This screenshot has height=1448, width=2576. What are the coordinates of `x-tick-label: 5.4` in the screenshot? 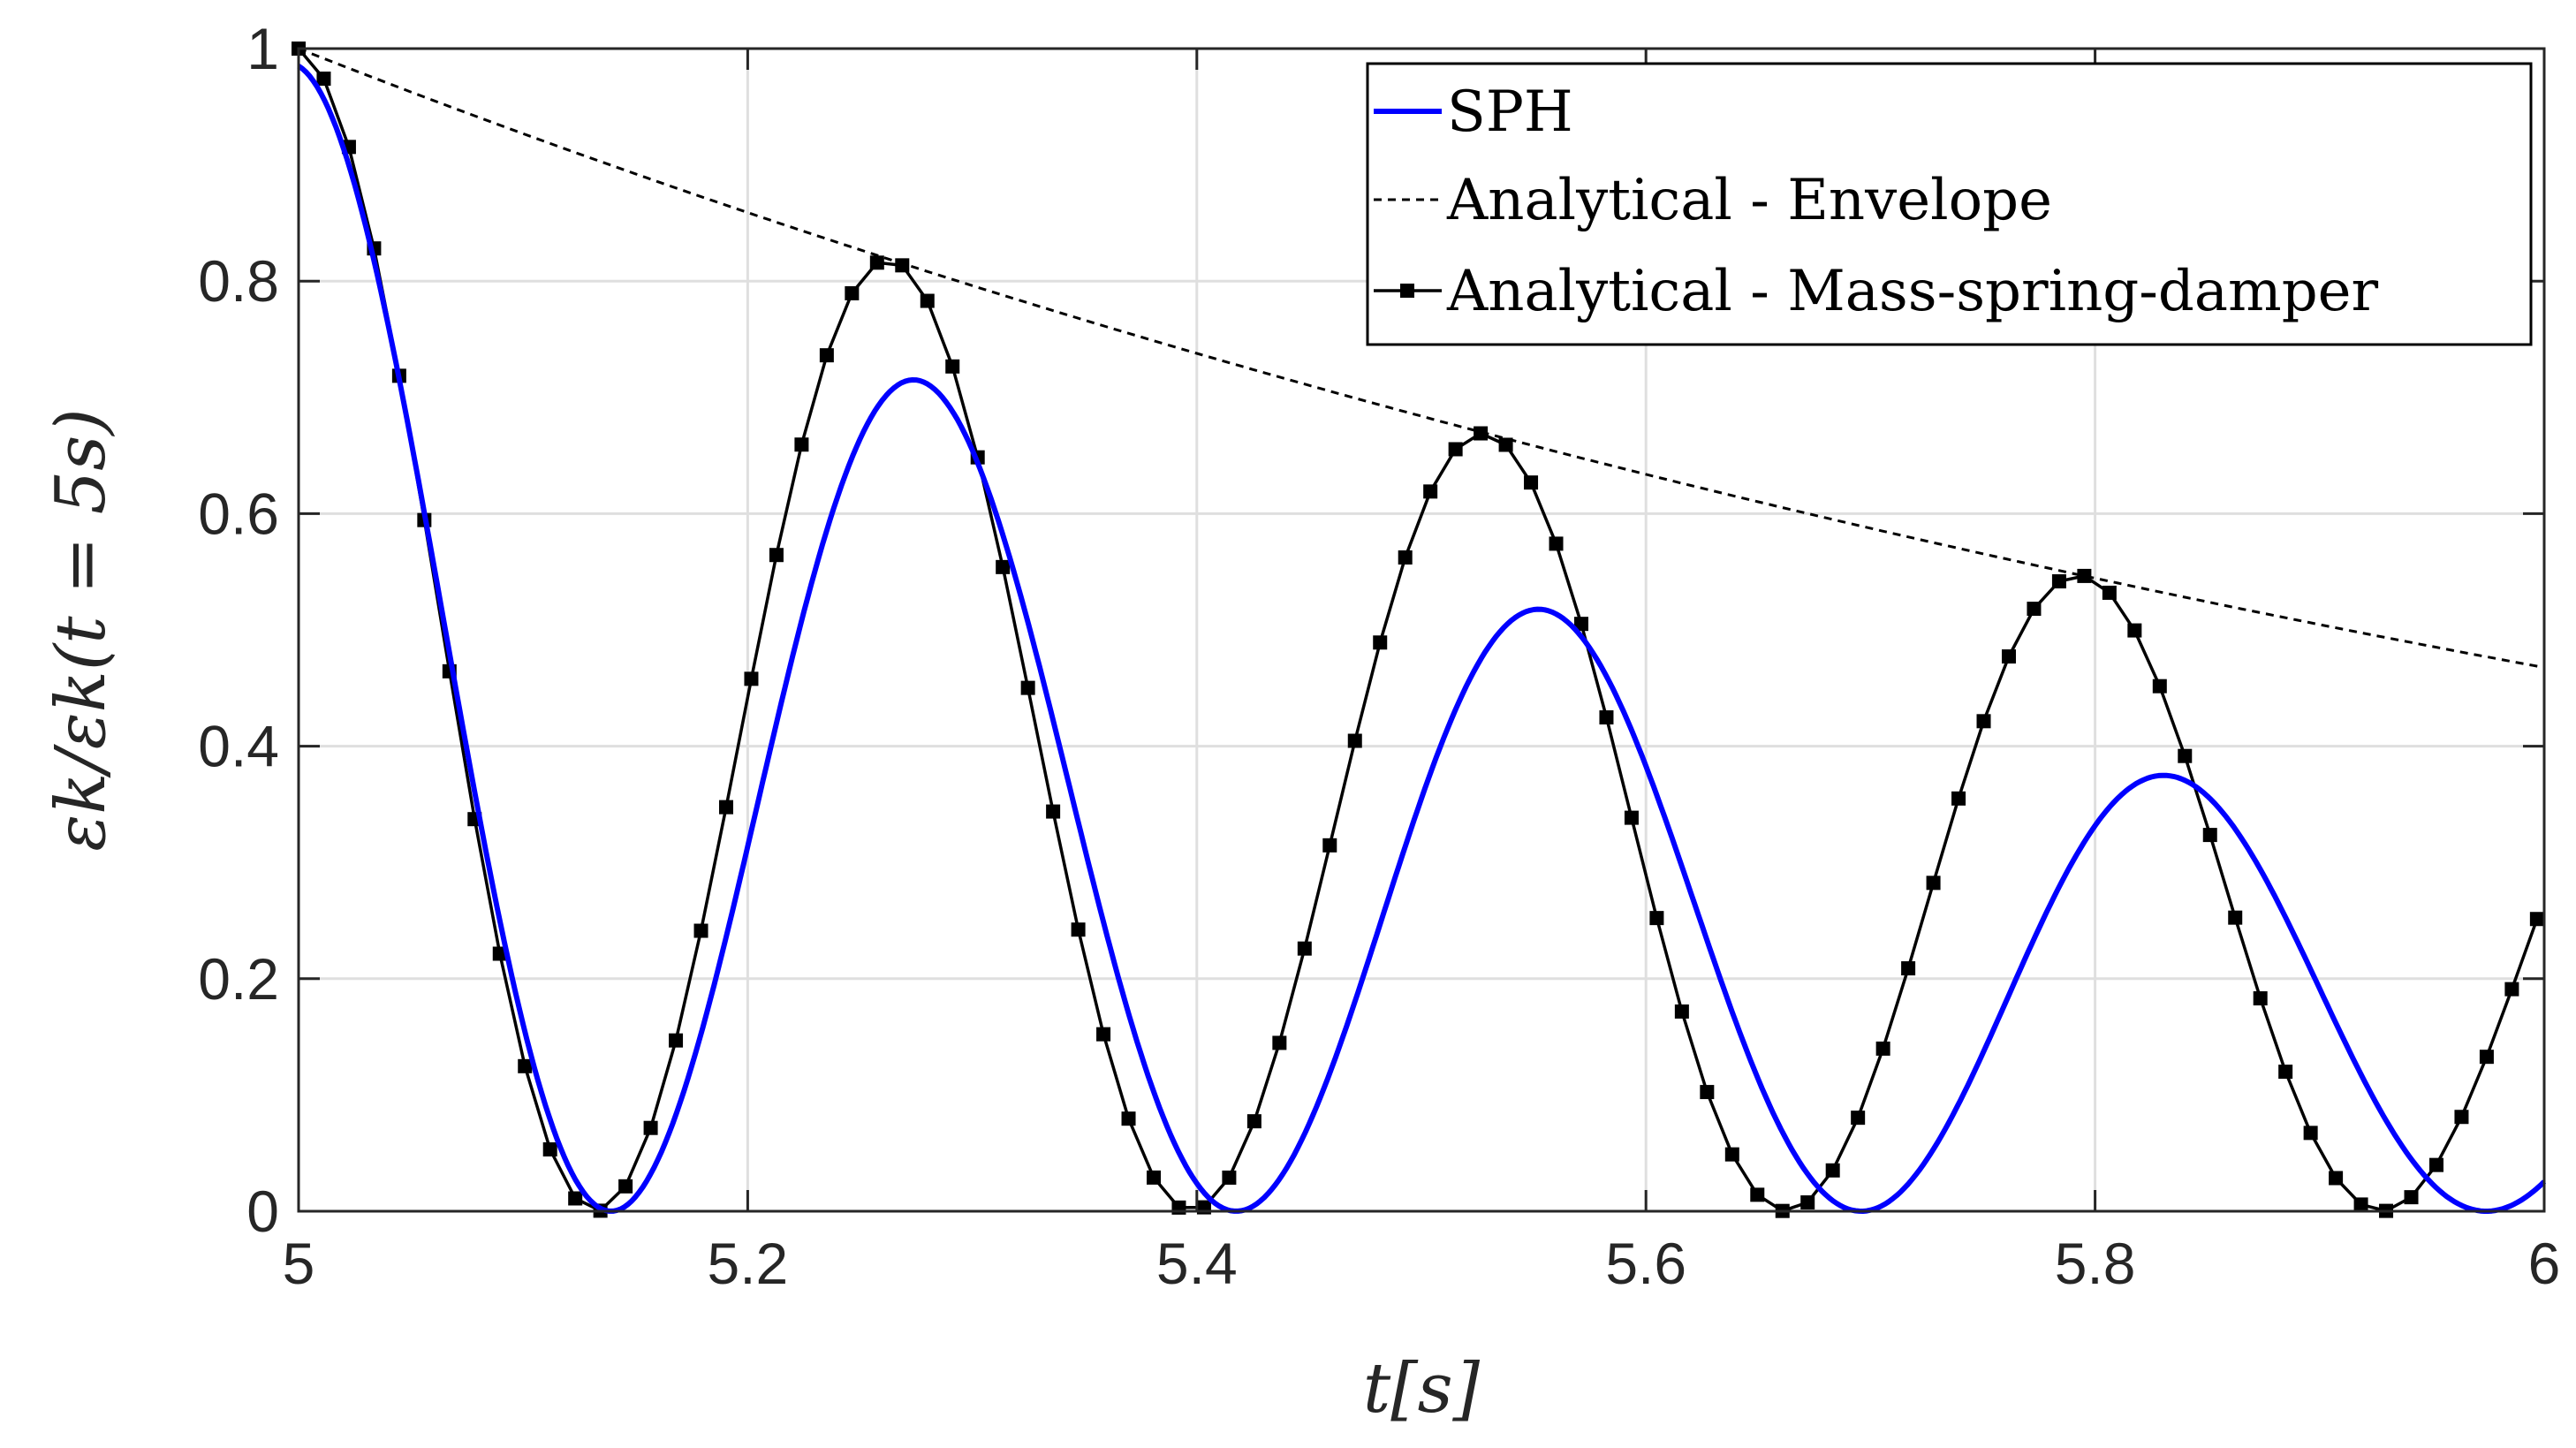 It's located at (1197, 1263).